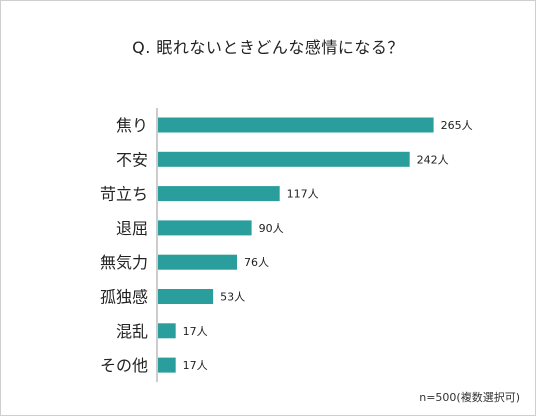 Image resolution: width=536 pixels, height=416 pixels. What do you see at coordinates (268, 47) in the screenshot?
I see `chart-title: Q. 眠れないときどんな感情になる？` at bounding box center [268, 47].